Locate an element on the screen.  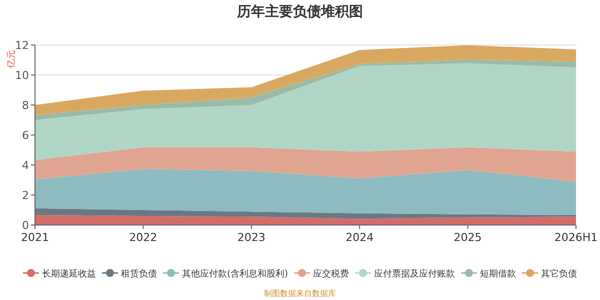
y-axis-title: 亿元 is located at coordinates (11, 59).